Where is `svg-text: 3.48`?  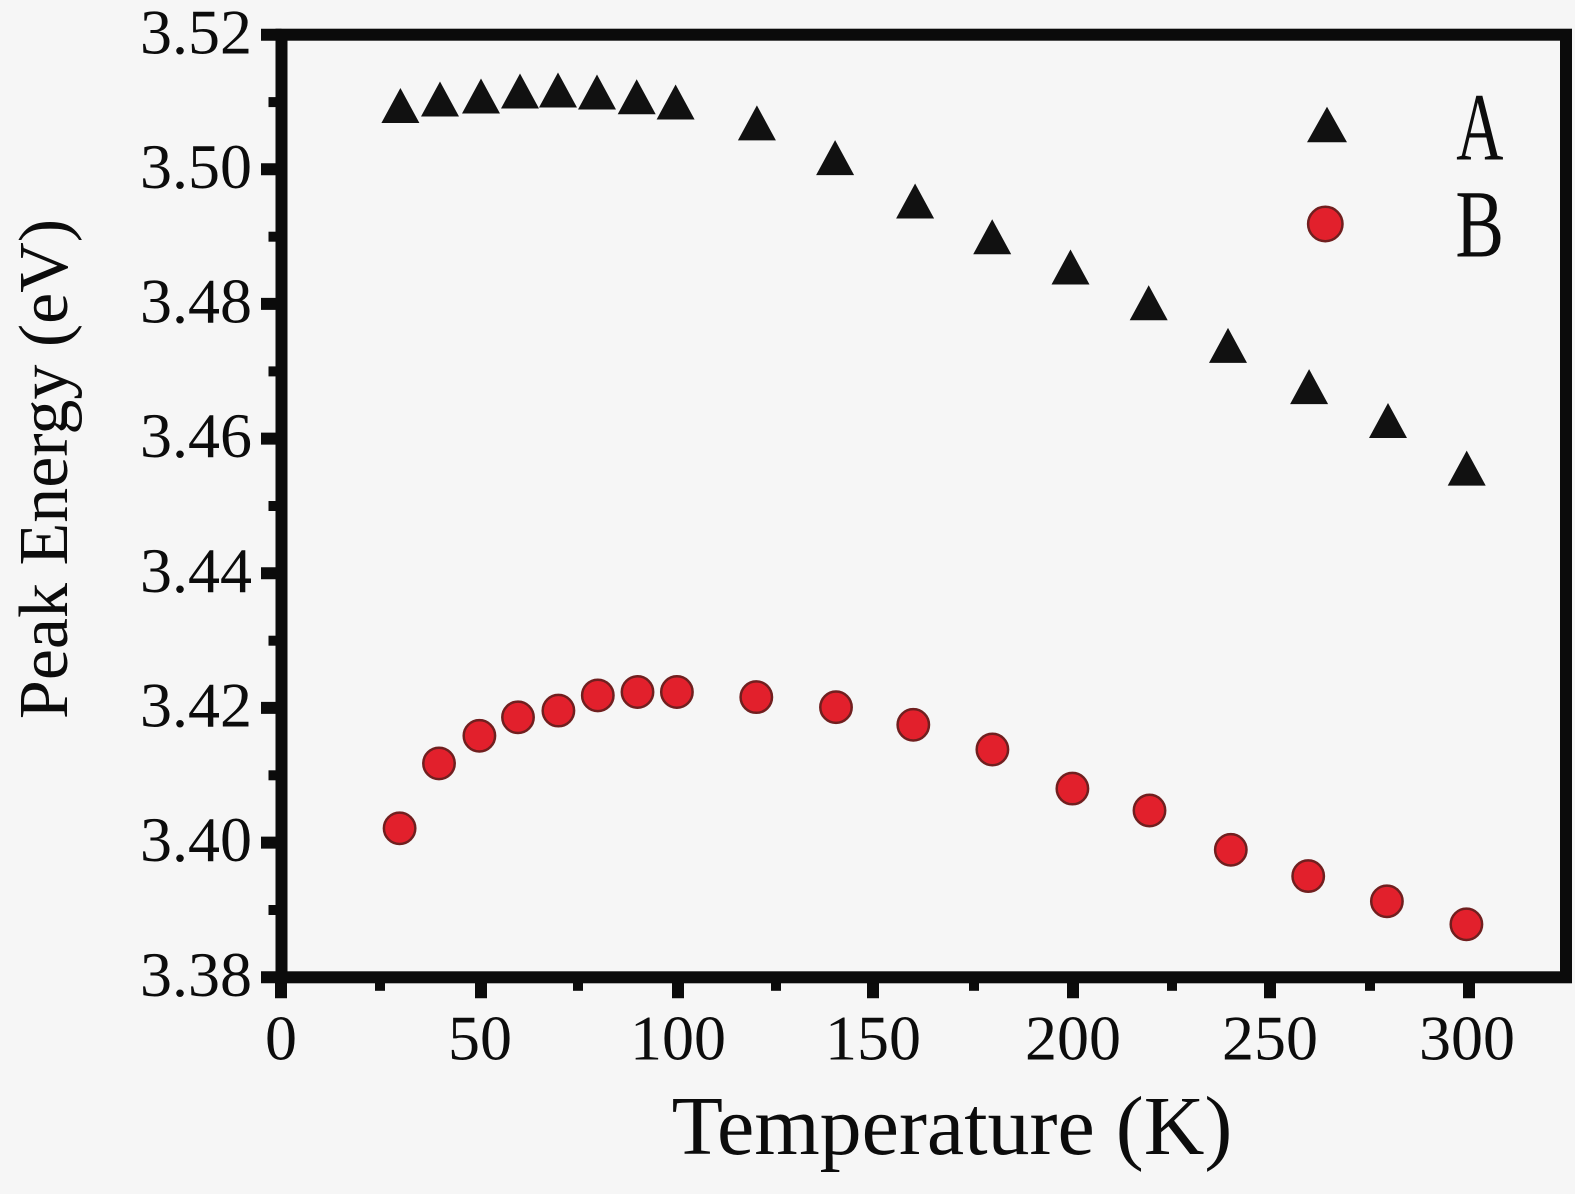
svg-text: 3.48 is located at coordinates (196, 301).